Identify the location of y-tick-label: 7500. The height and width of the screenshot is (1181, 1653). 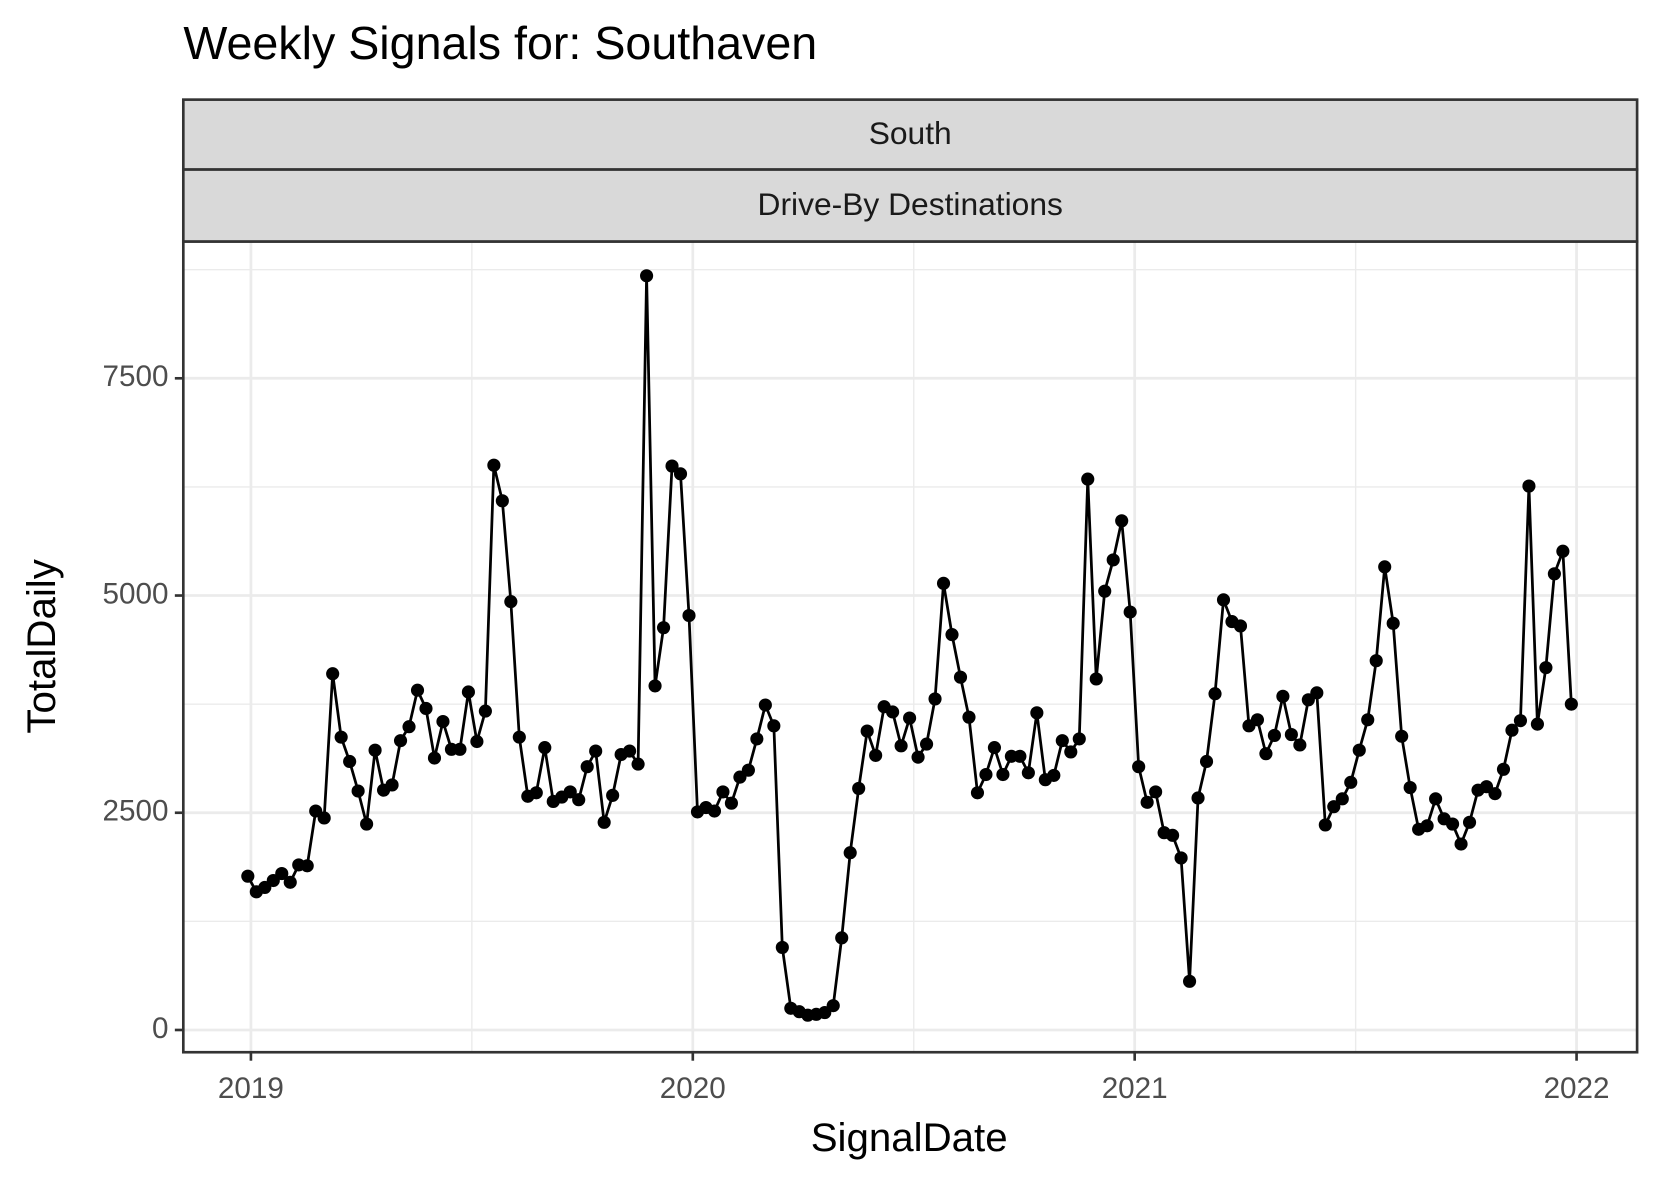
(135, 376).